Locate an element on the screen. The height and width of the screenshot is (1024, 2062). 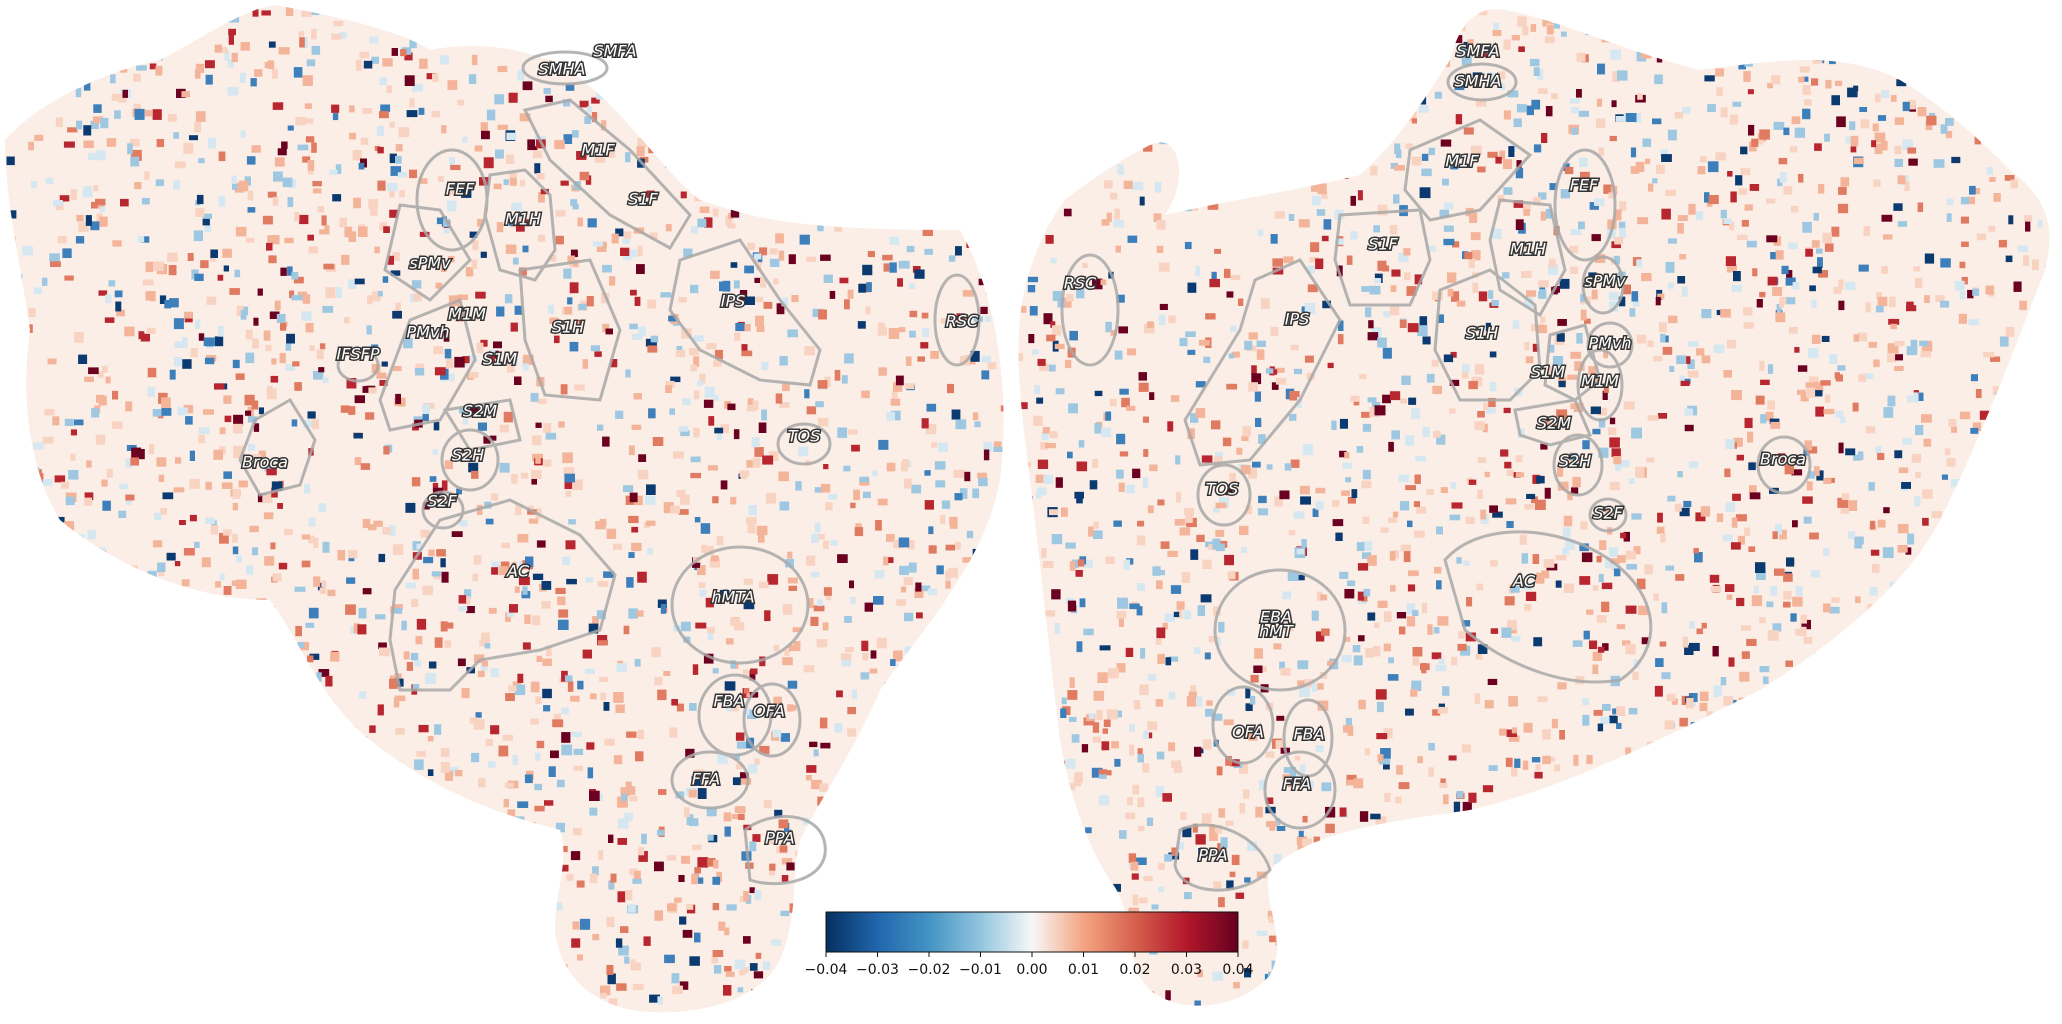
left-roi-label-m1m: M1M is located at coordinates (467, 314).